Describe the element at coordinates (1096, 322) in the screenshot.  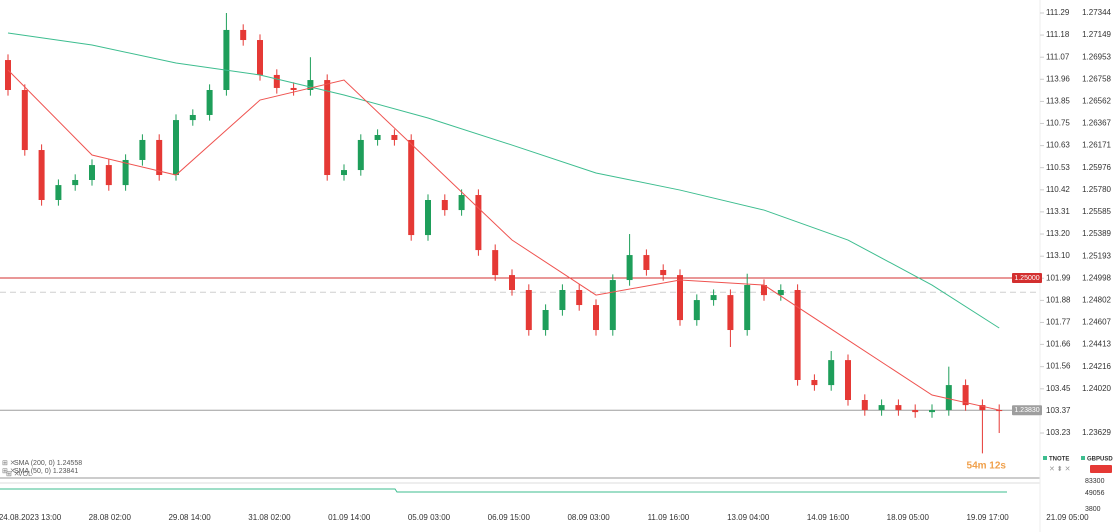
I see `y-tick-label: 1.24607` at that location.